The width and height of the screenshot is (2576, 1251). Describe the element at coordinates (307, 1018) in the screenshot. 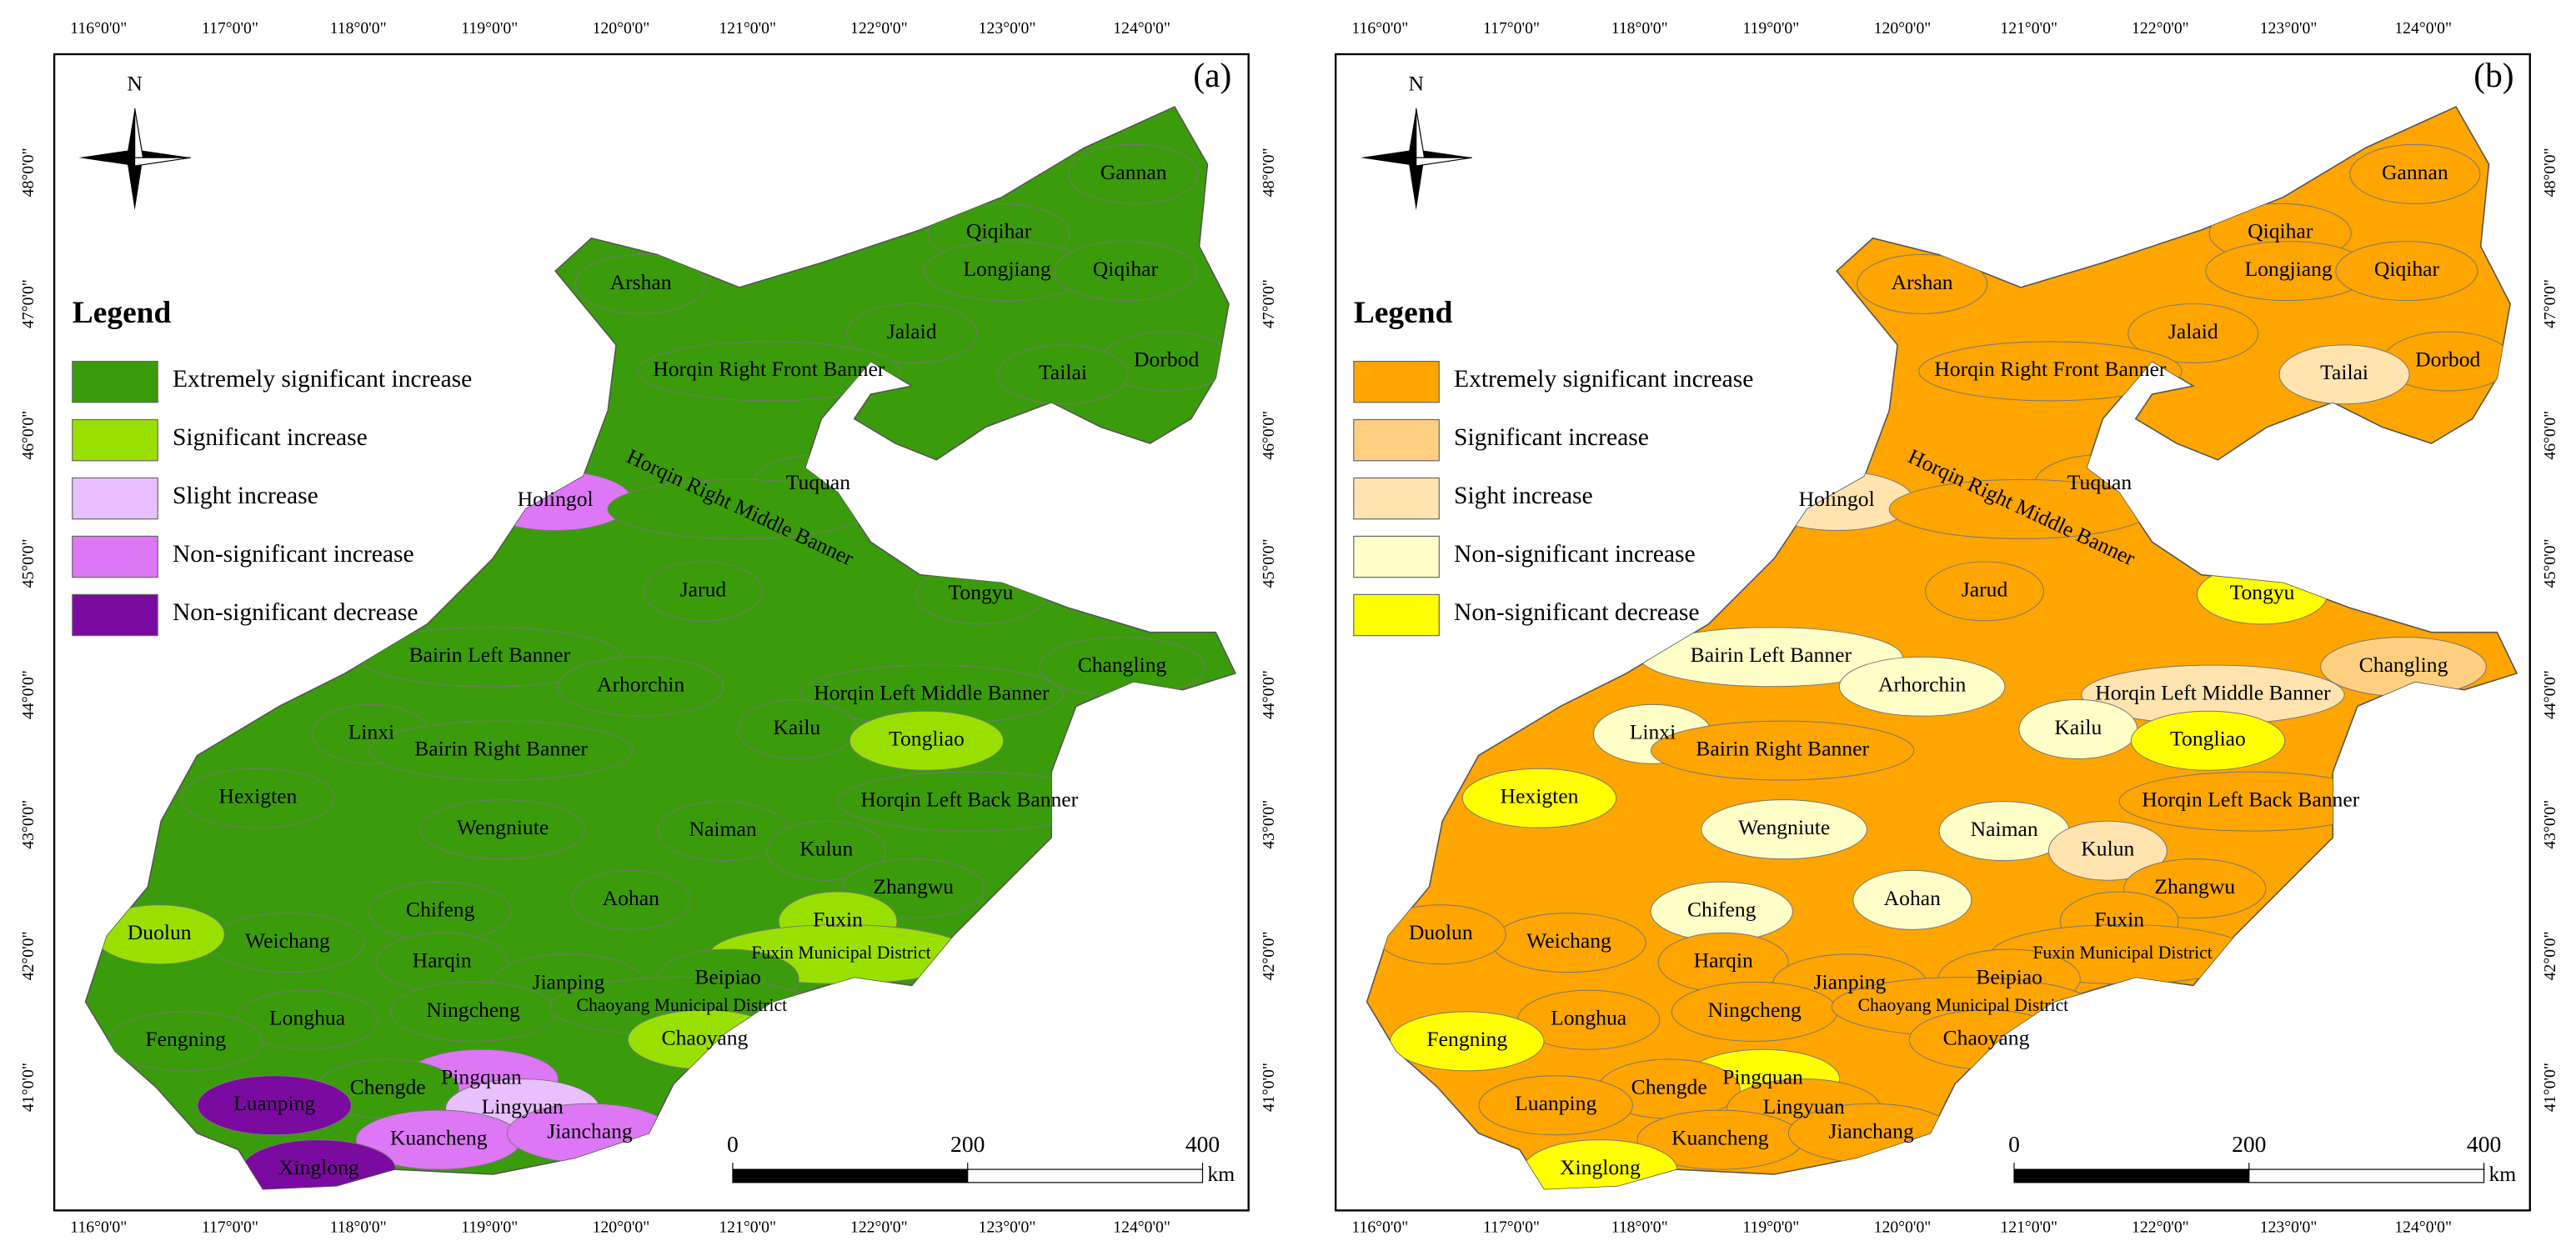

I see `region-label: Longhua` at that location.